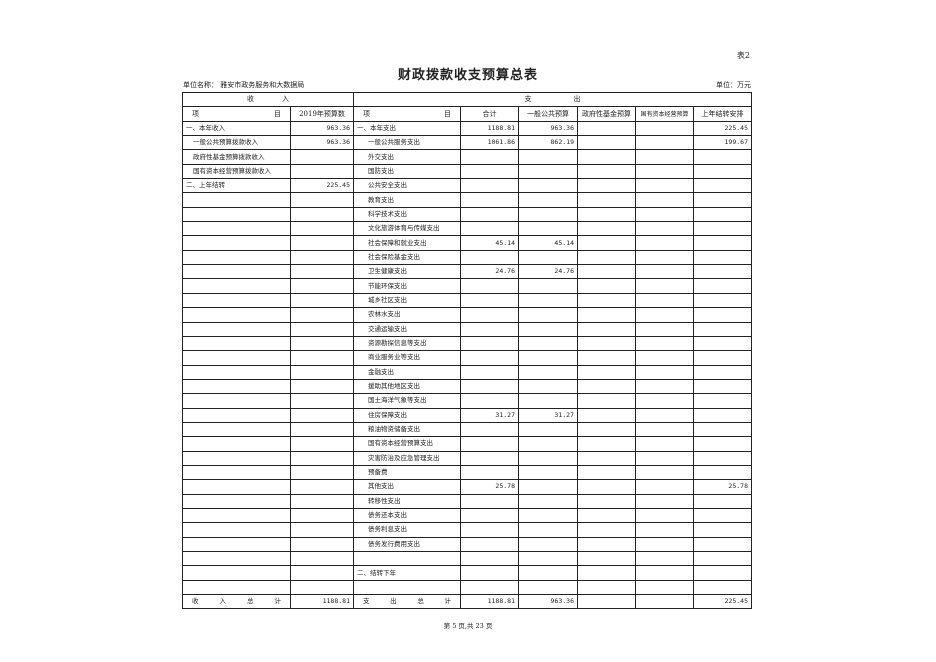 The width and height of the screenshot is (936, 662). I want to click on expense-value: 199.67, so click(722, 143).